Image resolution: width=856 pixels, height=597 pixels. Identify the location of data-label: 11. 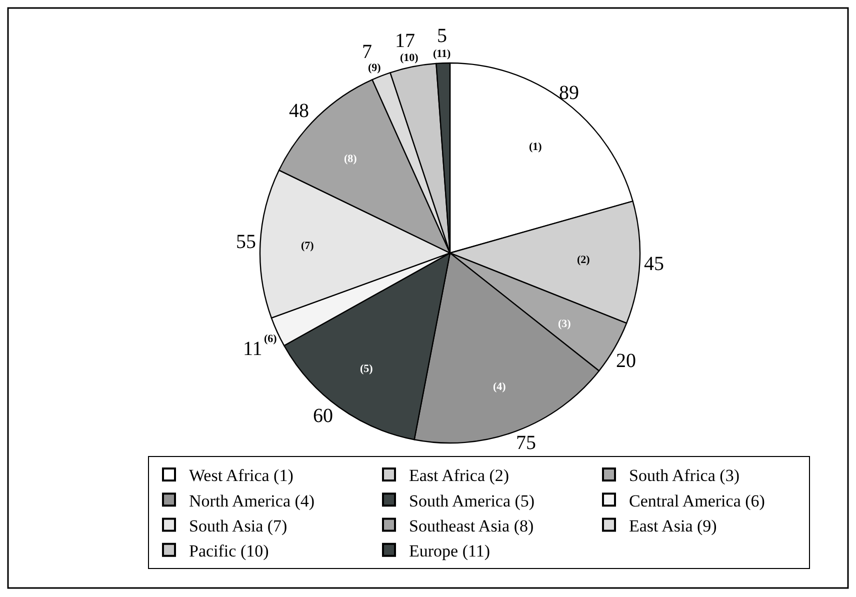
(252, 349).